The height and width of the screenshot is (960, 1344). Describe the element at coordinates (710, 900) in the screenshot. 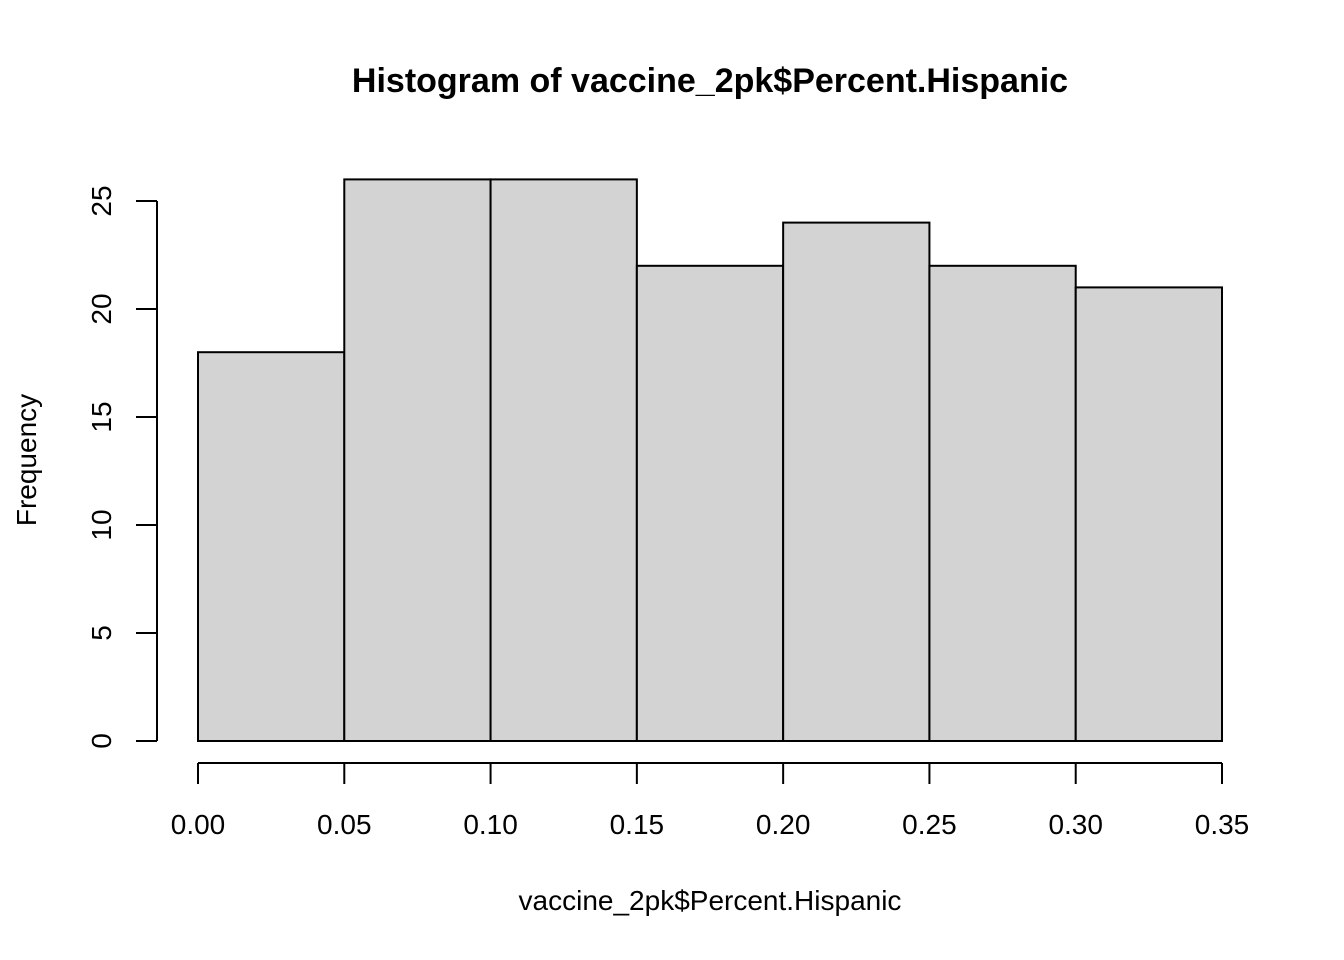

I see `x-axis-label: vaccine_2pk$Percent.Hispanic` at that location.